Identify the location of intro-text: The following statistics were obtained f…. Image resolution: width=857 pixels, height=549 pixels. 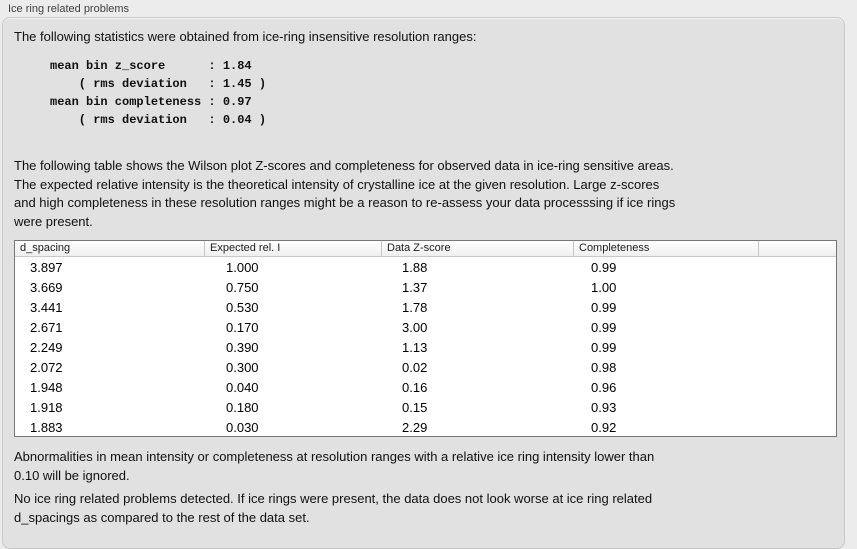
(245, 36).